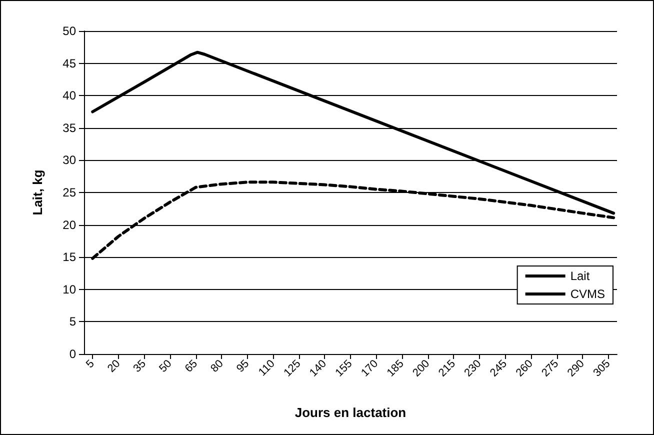 Image resolution: width=654 pixels, height=435 pixels. I want to click on x-tick-label: 80, so click(217, 366).